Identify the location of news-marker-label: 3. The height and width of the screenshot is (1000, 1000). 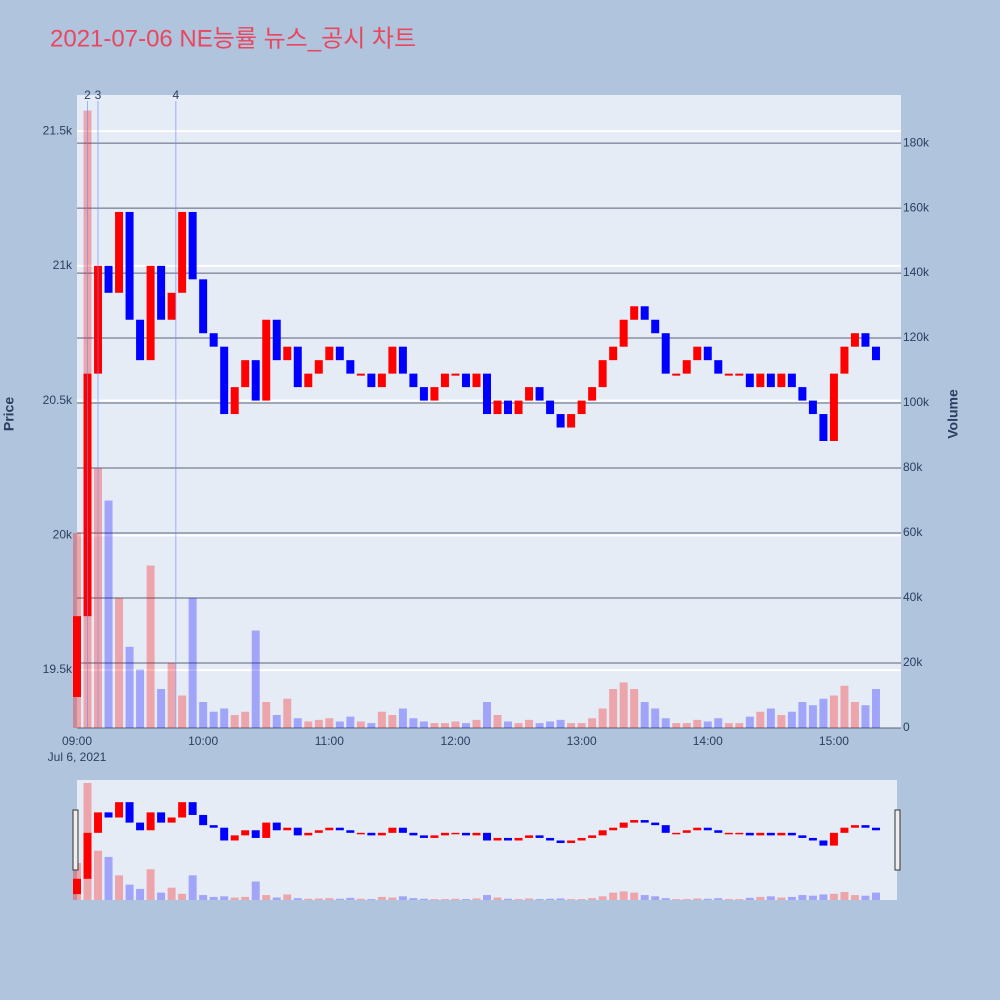
(98, 95).